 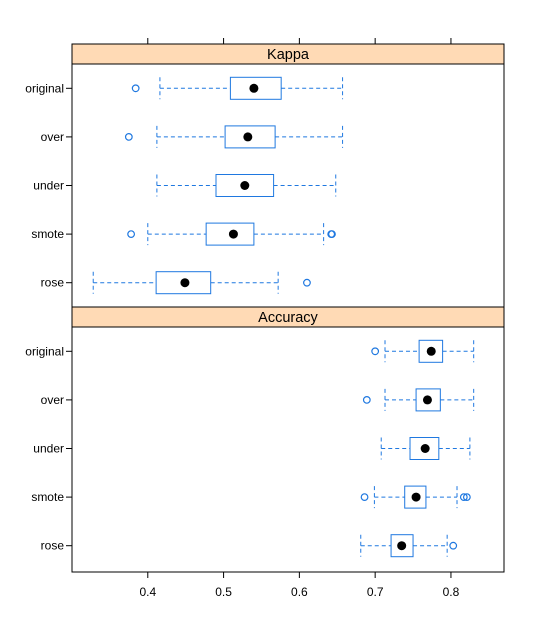 What do you see at coordinates (223, 592) in the screenshot?
I see `x-tick-label: 0.5` at bounding box center [223, 592].